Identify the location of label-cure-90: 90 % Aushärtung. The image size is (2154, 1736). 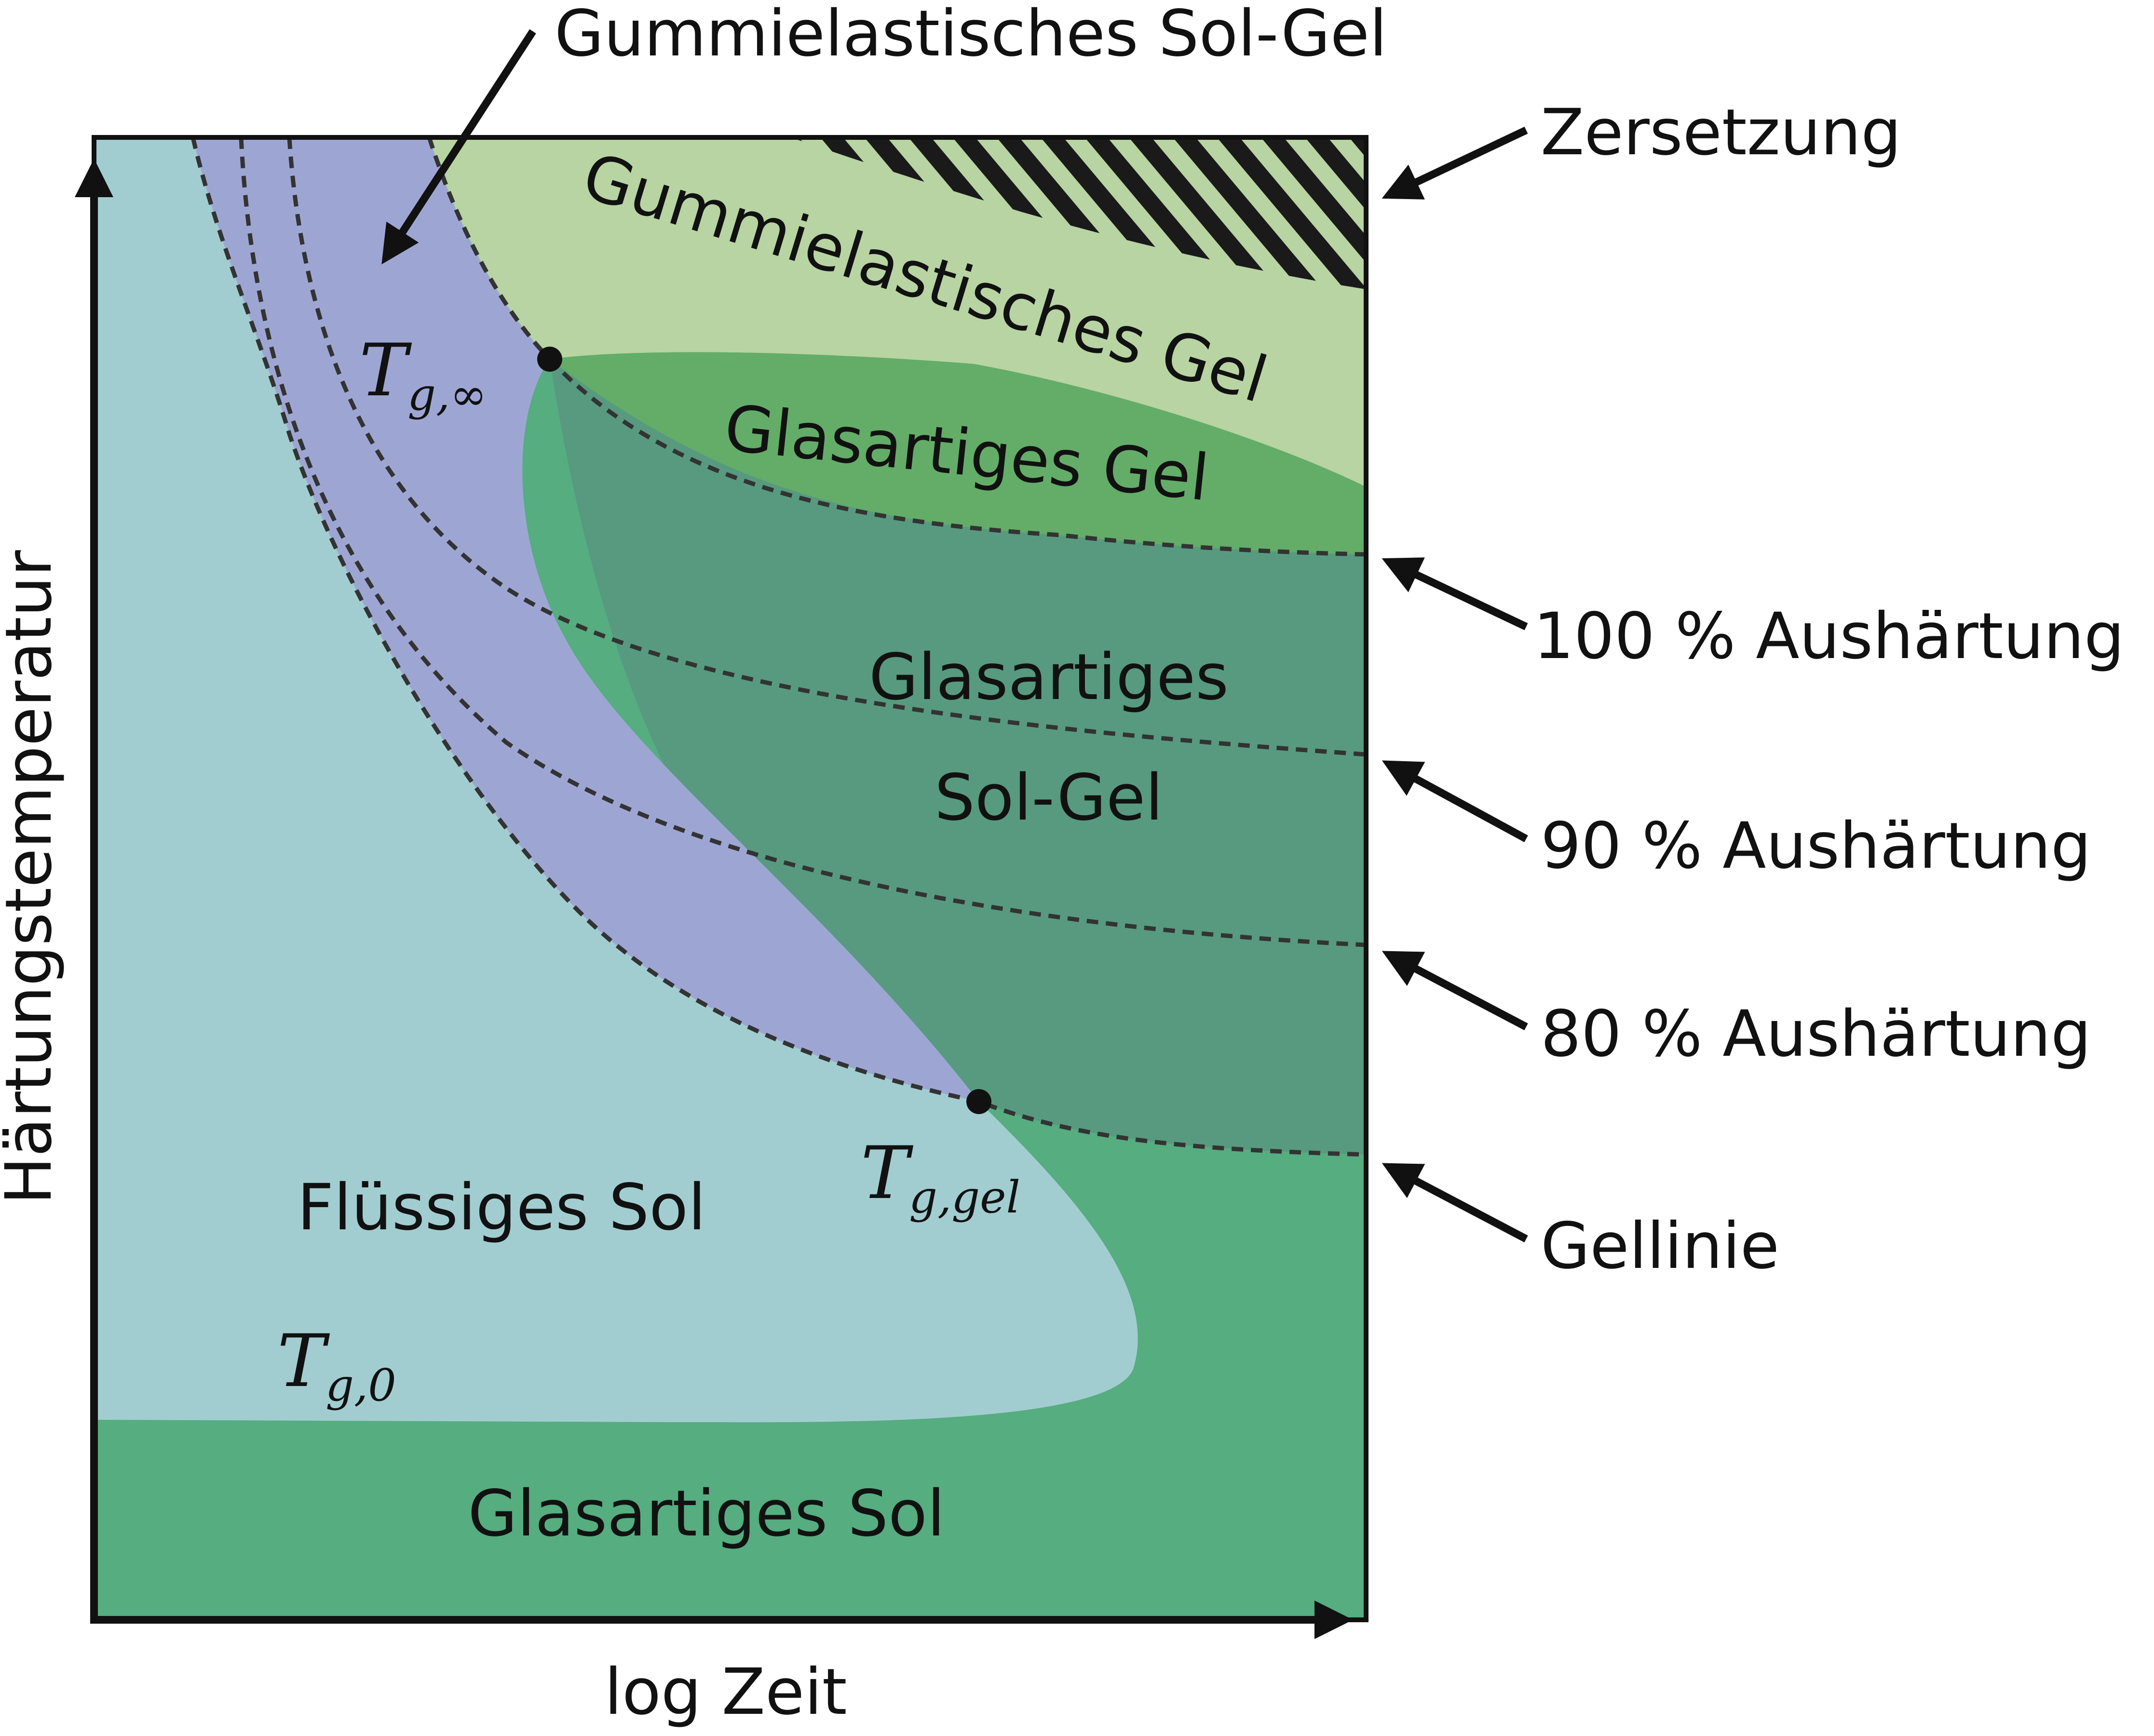
(1816, 846).